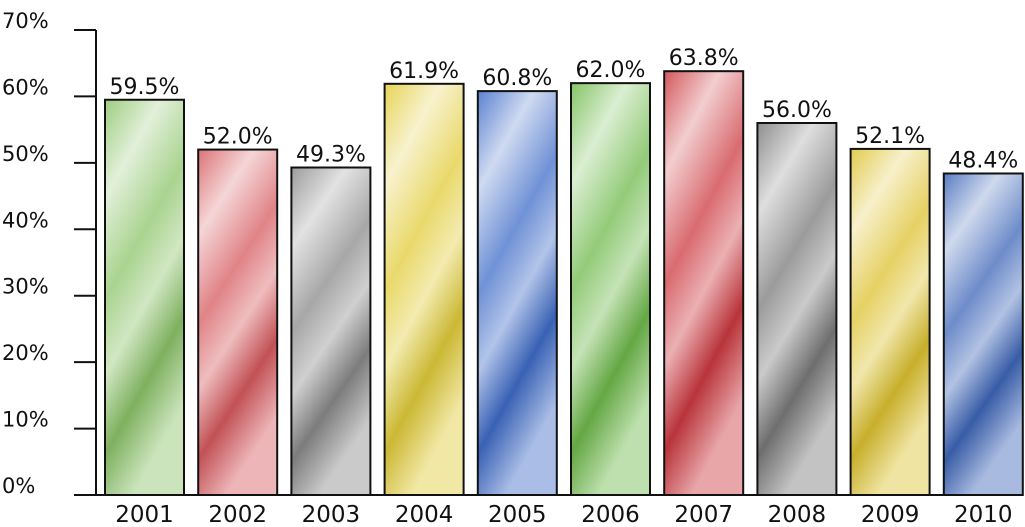 The height and width of the screenshot is (527, 1025). Describe the element at coordinates (890, 322) in the screenshot. I see `bar-2009` at that location.